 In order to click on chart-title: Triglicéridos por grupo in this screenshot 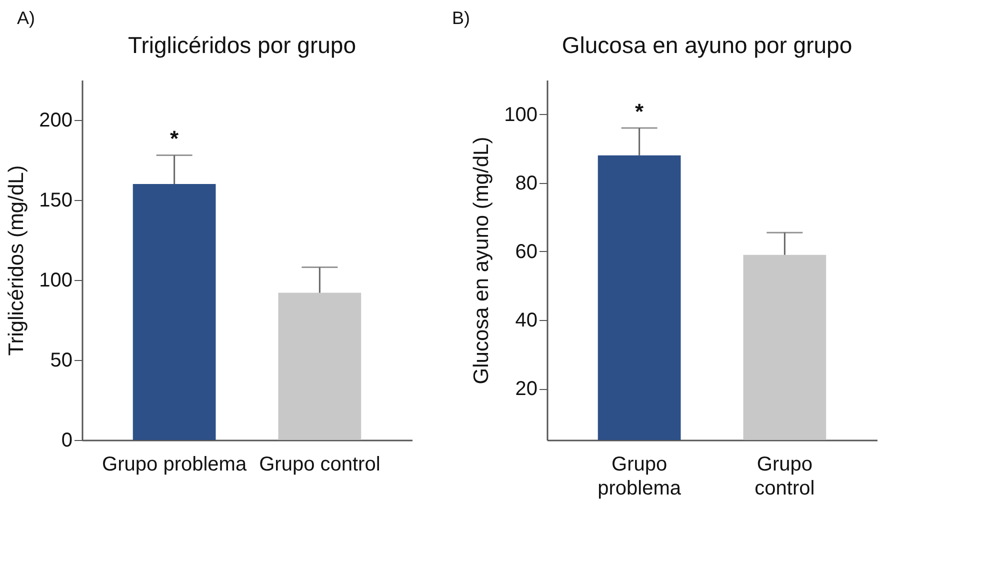, I will do `click(242, 45)`.